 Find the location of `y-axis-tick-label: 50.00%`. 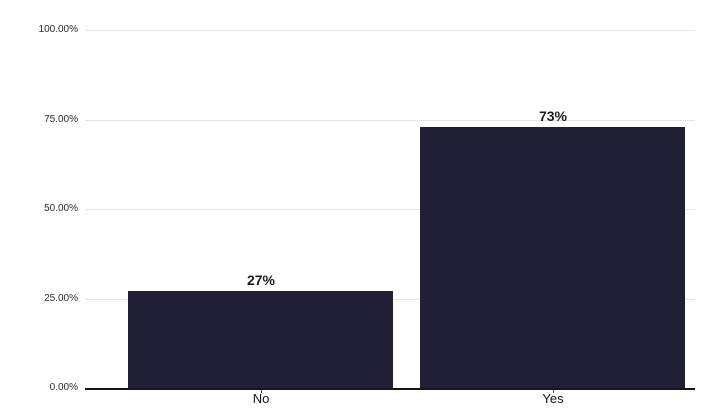

y-axis-tick-label: 50.00% is located at coordinates (61, 208).